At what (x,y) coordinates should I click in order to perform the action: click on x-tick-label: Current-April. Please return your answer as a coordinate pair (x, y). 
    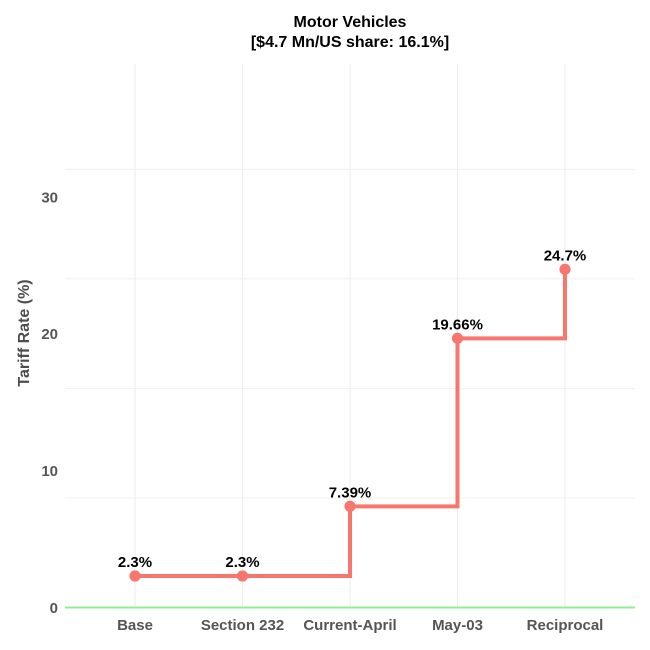
    Looking at the image, I should click on (349, 625).